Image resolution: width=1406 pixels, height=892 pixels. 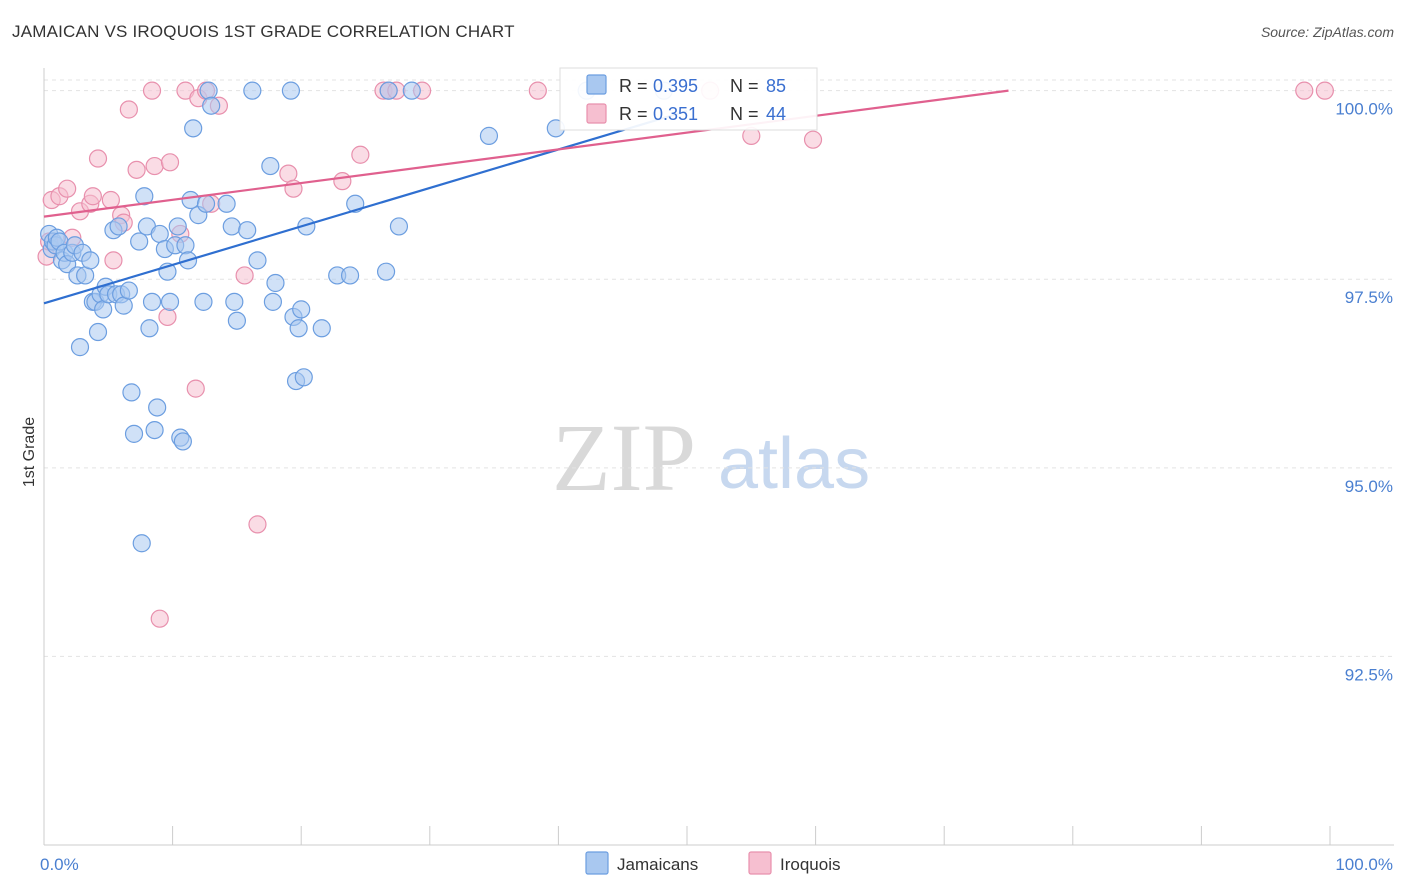 I want to click on legend-label-iroquois: Iroquois, so click(x=810, y=864).